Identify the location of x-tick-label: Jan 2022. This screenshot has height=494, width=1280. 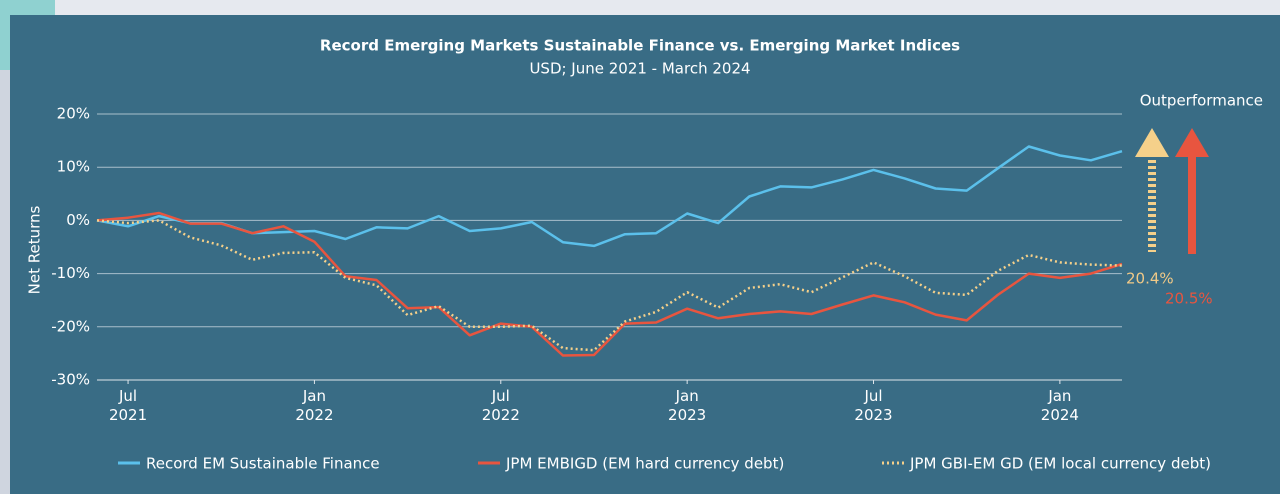
(314, 405).